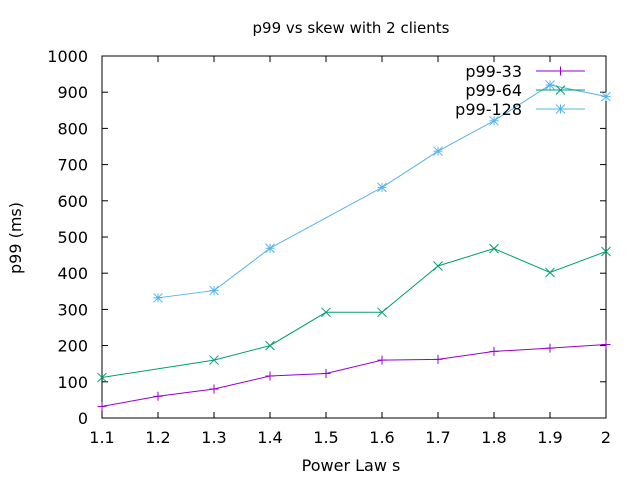  What do you see at coordinates (493, 90) in the screenshot?
I see `legend-label: p99-64` at bounding box center [493, 90].